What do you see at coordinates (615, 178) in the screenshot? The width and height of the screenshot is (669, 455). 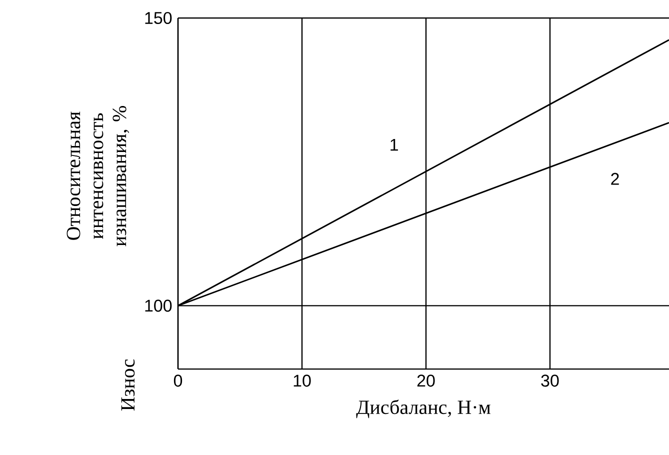 I see `series-label: 2` at bounding box center [615, 178].